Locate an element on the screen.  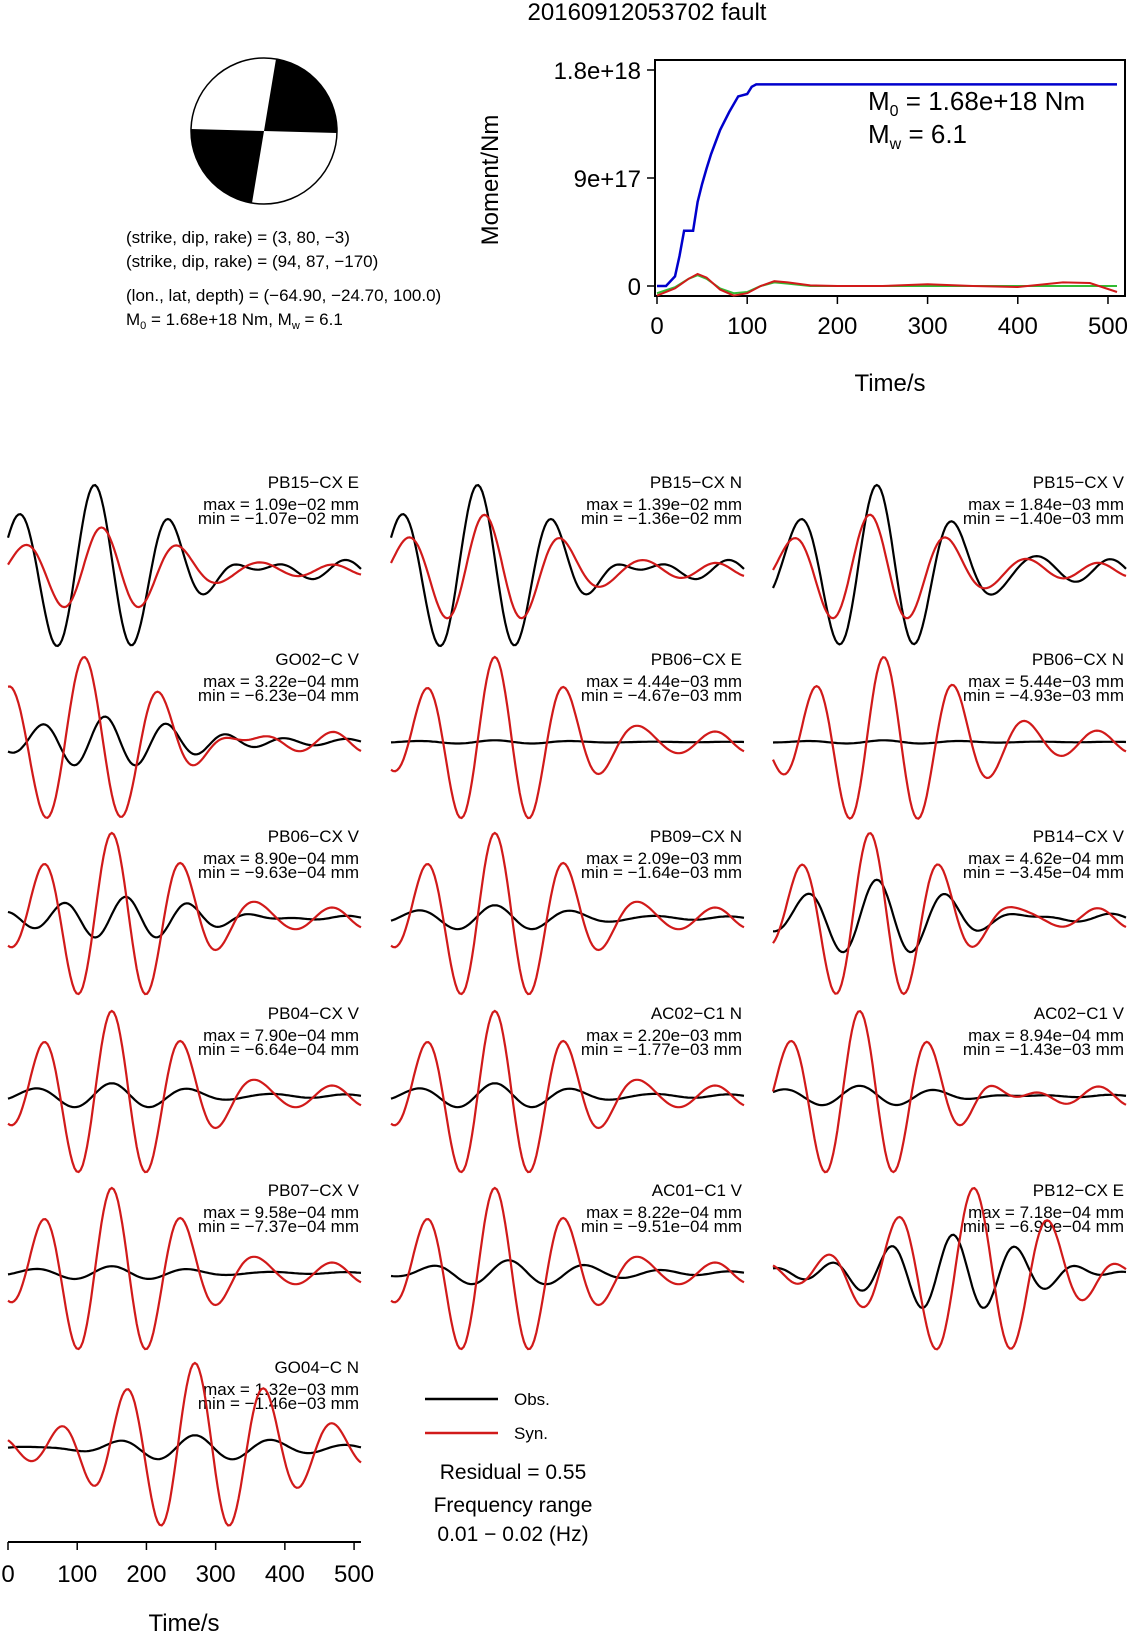
waveform-time-axis: Time/s 0 100 200 300 400 500 is located at coordinates (187, 1588).